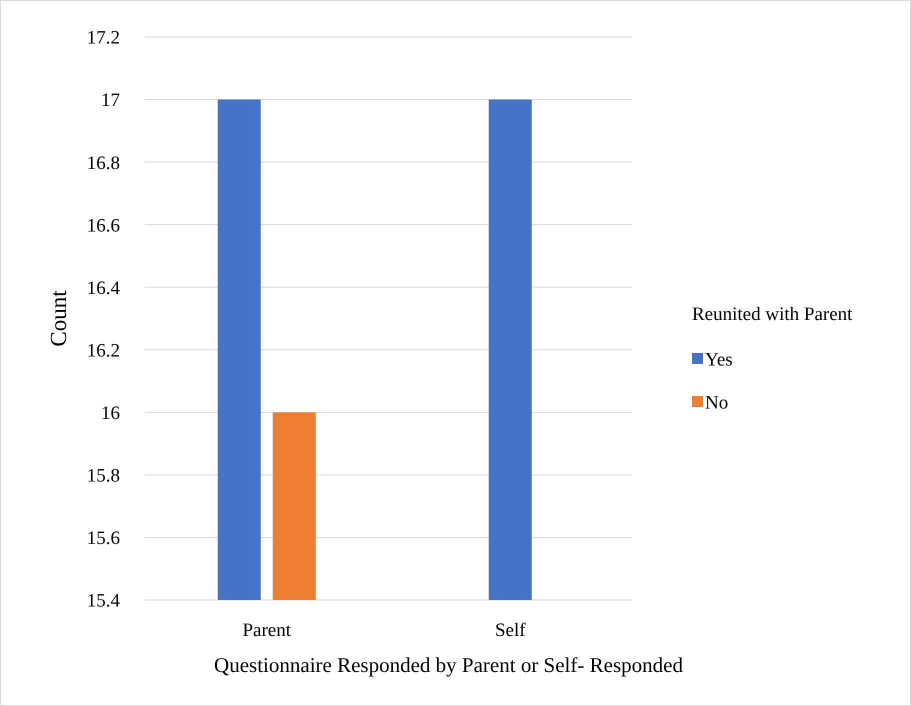 The width and height of the screenshot is (911, 706). I want to click on y-tick-label: 15.4, so click(103, 601).